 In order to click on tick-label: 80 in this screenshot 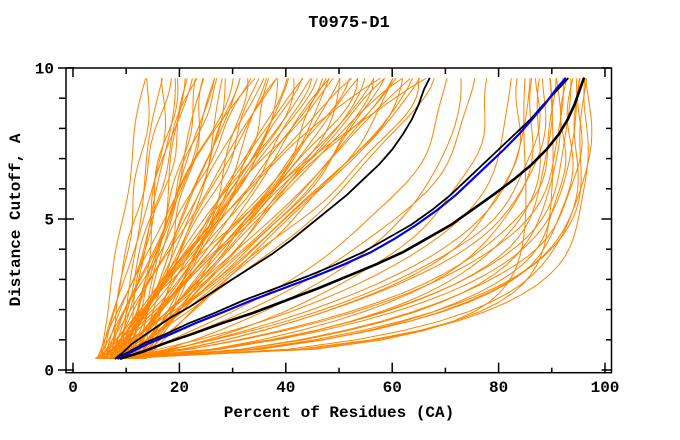, I will do `click(498, 388)`.